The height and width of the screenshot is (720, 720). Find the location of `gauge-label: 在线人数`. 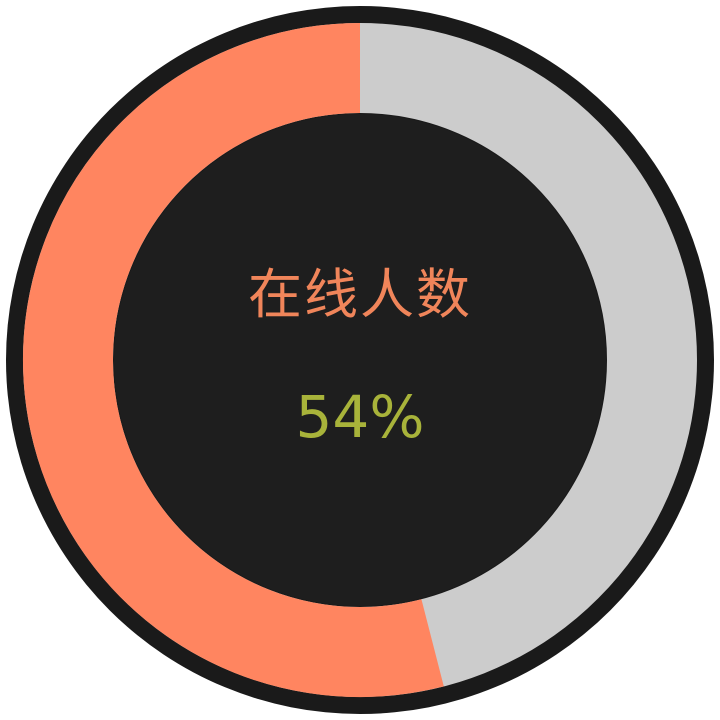

gauge-label: 在线人数 is located at coordinates (360, 294).